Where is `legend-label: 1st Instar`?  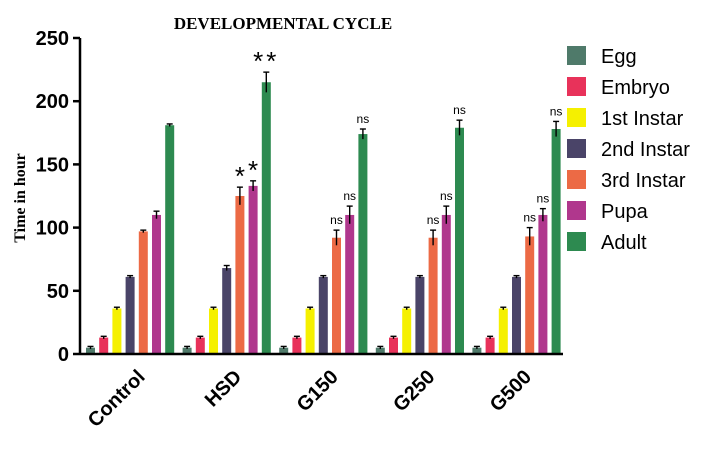 legend-label: 1st Instar is located at coordinates (642, 119).